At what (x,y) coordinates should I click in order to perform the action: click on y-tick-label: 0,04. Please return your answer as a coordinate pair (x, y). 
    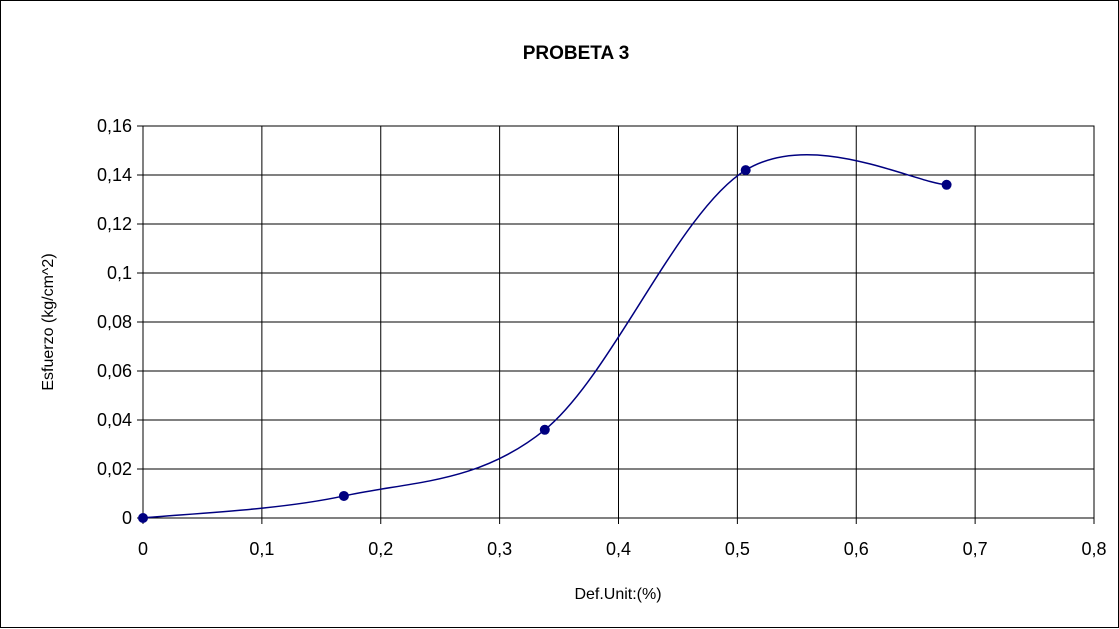
    Looking at the image, I should click on (114, 420).